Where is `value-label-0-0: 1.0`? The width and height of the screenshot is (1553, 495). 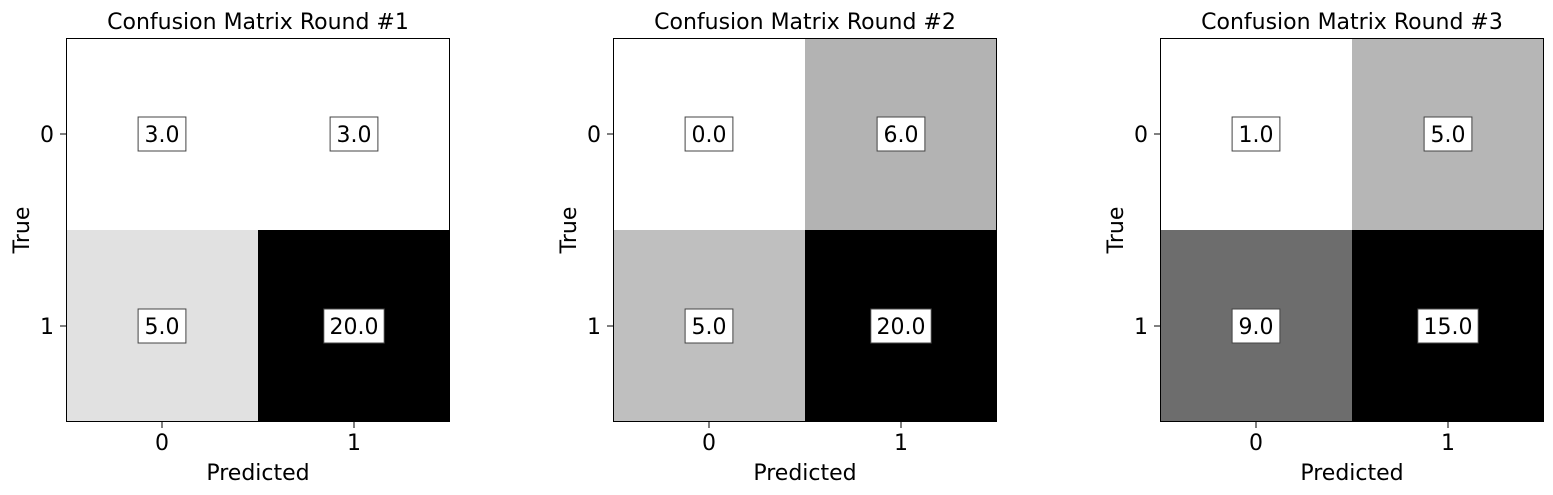 value-label-0-0: 1.0 is located at coordinates (1256, 135).